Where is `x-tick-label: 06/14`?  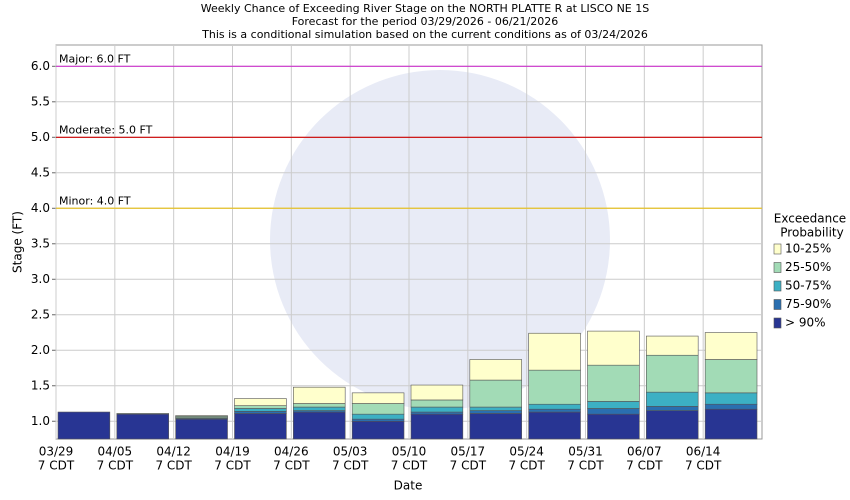
x-tick-label: 06/14 is located at coordinates (703, 452).